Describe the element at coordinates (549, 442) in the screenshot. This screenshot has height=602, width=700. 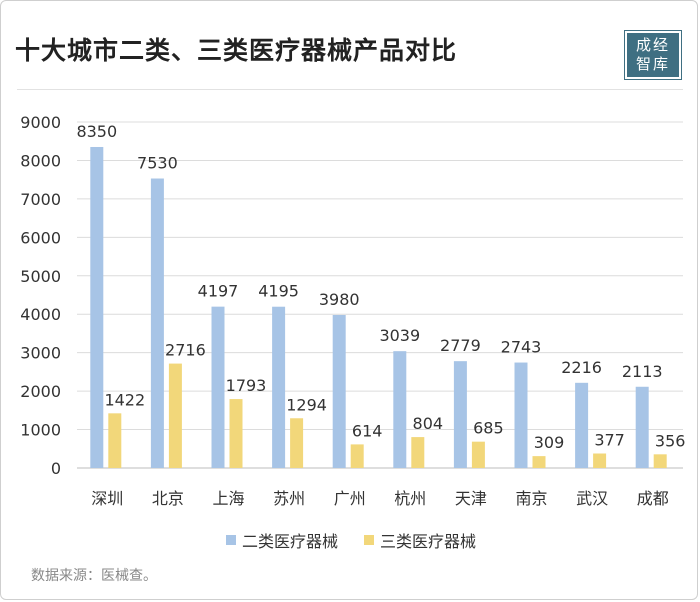
I see `data-label-series-2: 309` at that location.